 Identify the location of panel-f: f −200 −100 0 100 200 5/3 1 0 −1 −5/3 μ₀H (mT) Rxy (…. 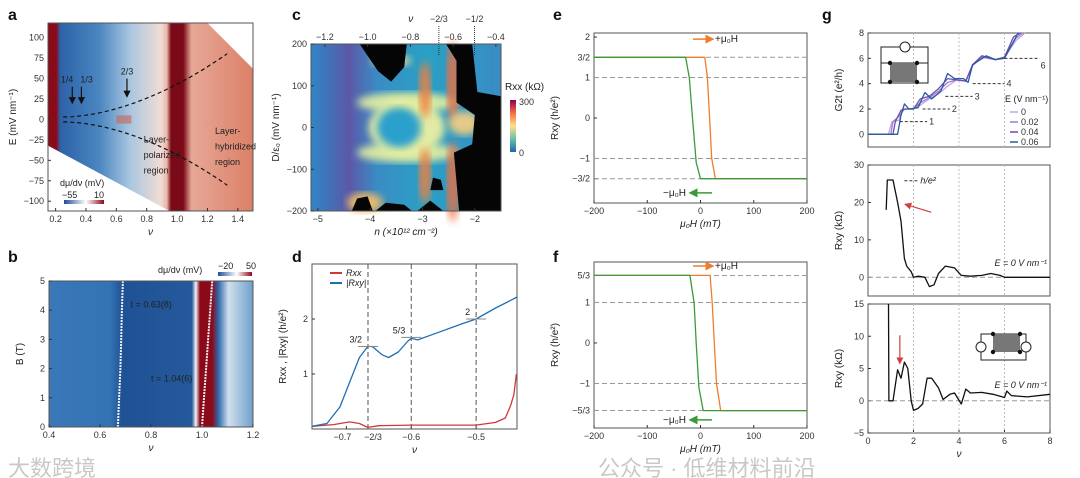
(682, 352).